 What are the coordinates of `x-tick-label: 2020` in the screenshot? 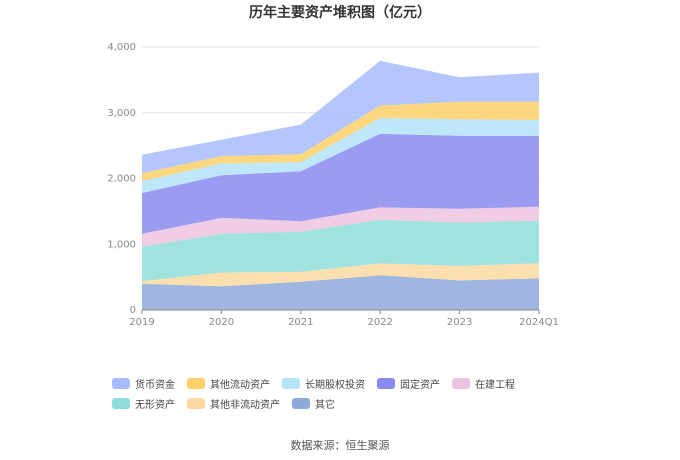 It's located at (221, 322).